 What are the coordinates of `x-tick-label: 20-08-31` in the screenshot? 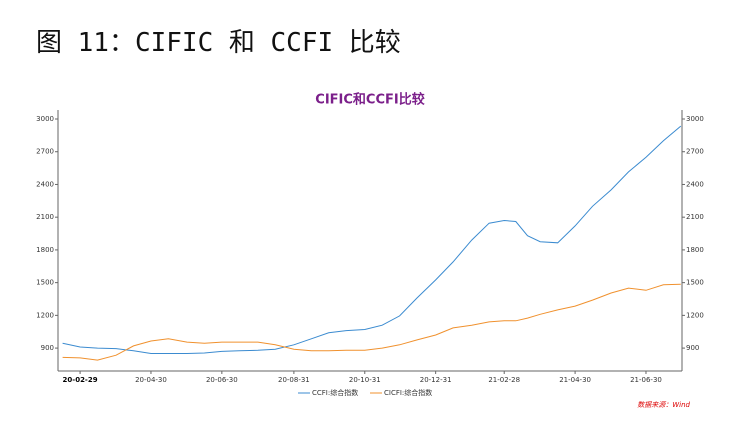 It's located at (294, 380).